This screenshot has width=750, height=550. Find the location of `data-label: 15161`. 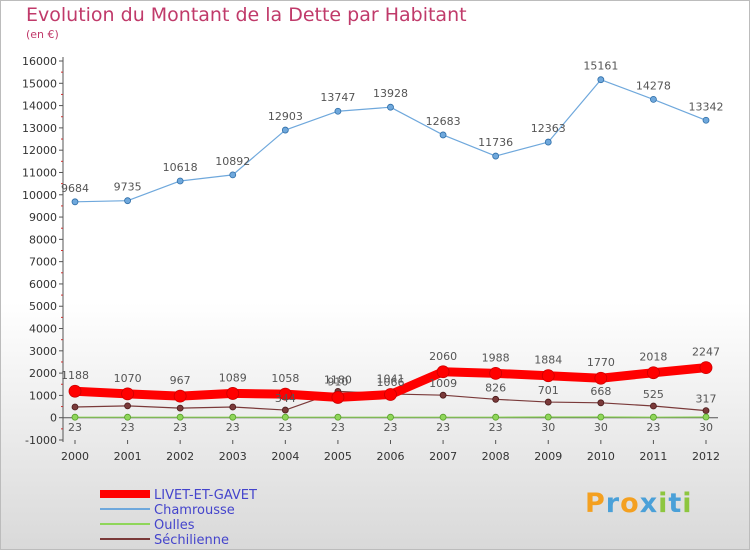

data-label: 15161 is located at coordinates (600, 66).